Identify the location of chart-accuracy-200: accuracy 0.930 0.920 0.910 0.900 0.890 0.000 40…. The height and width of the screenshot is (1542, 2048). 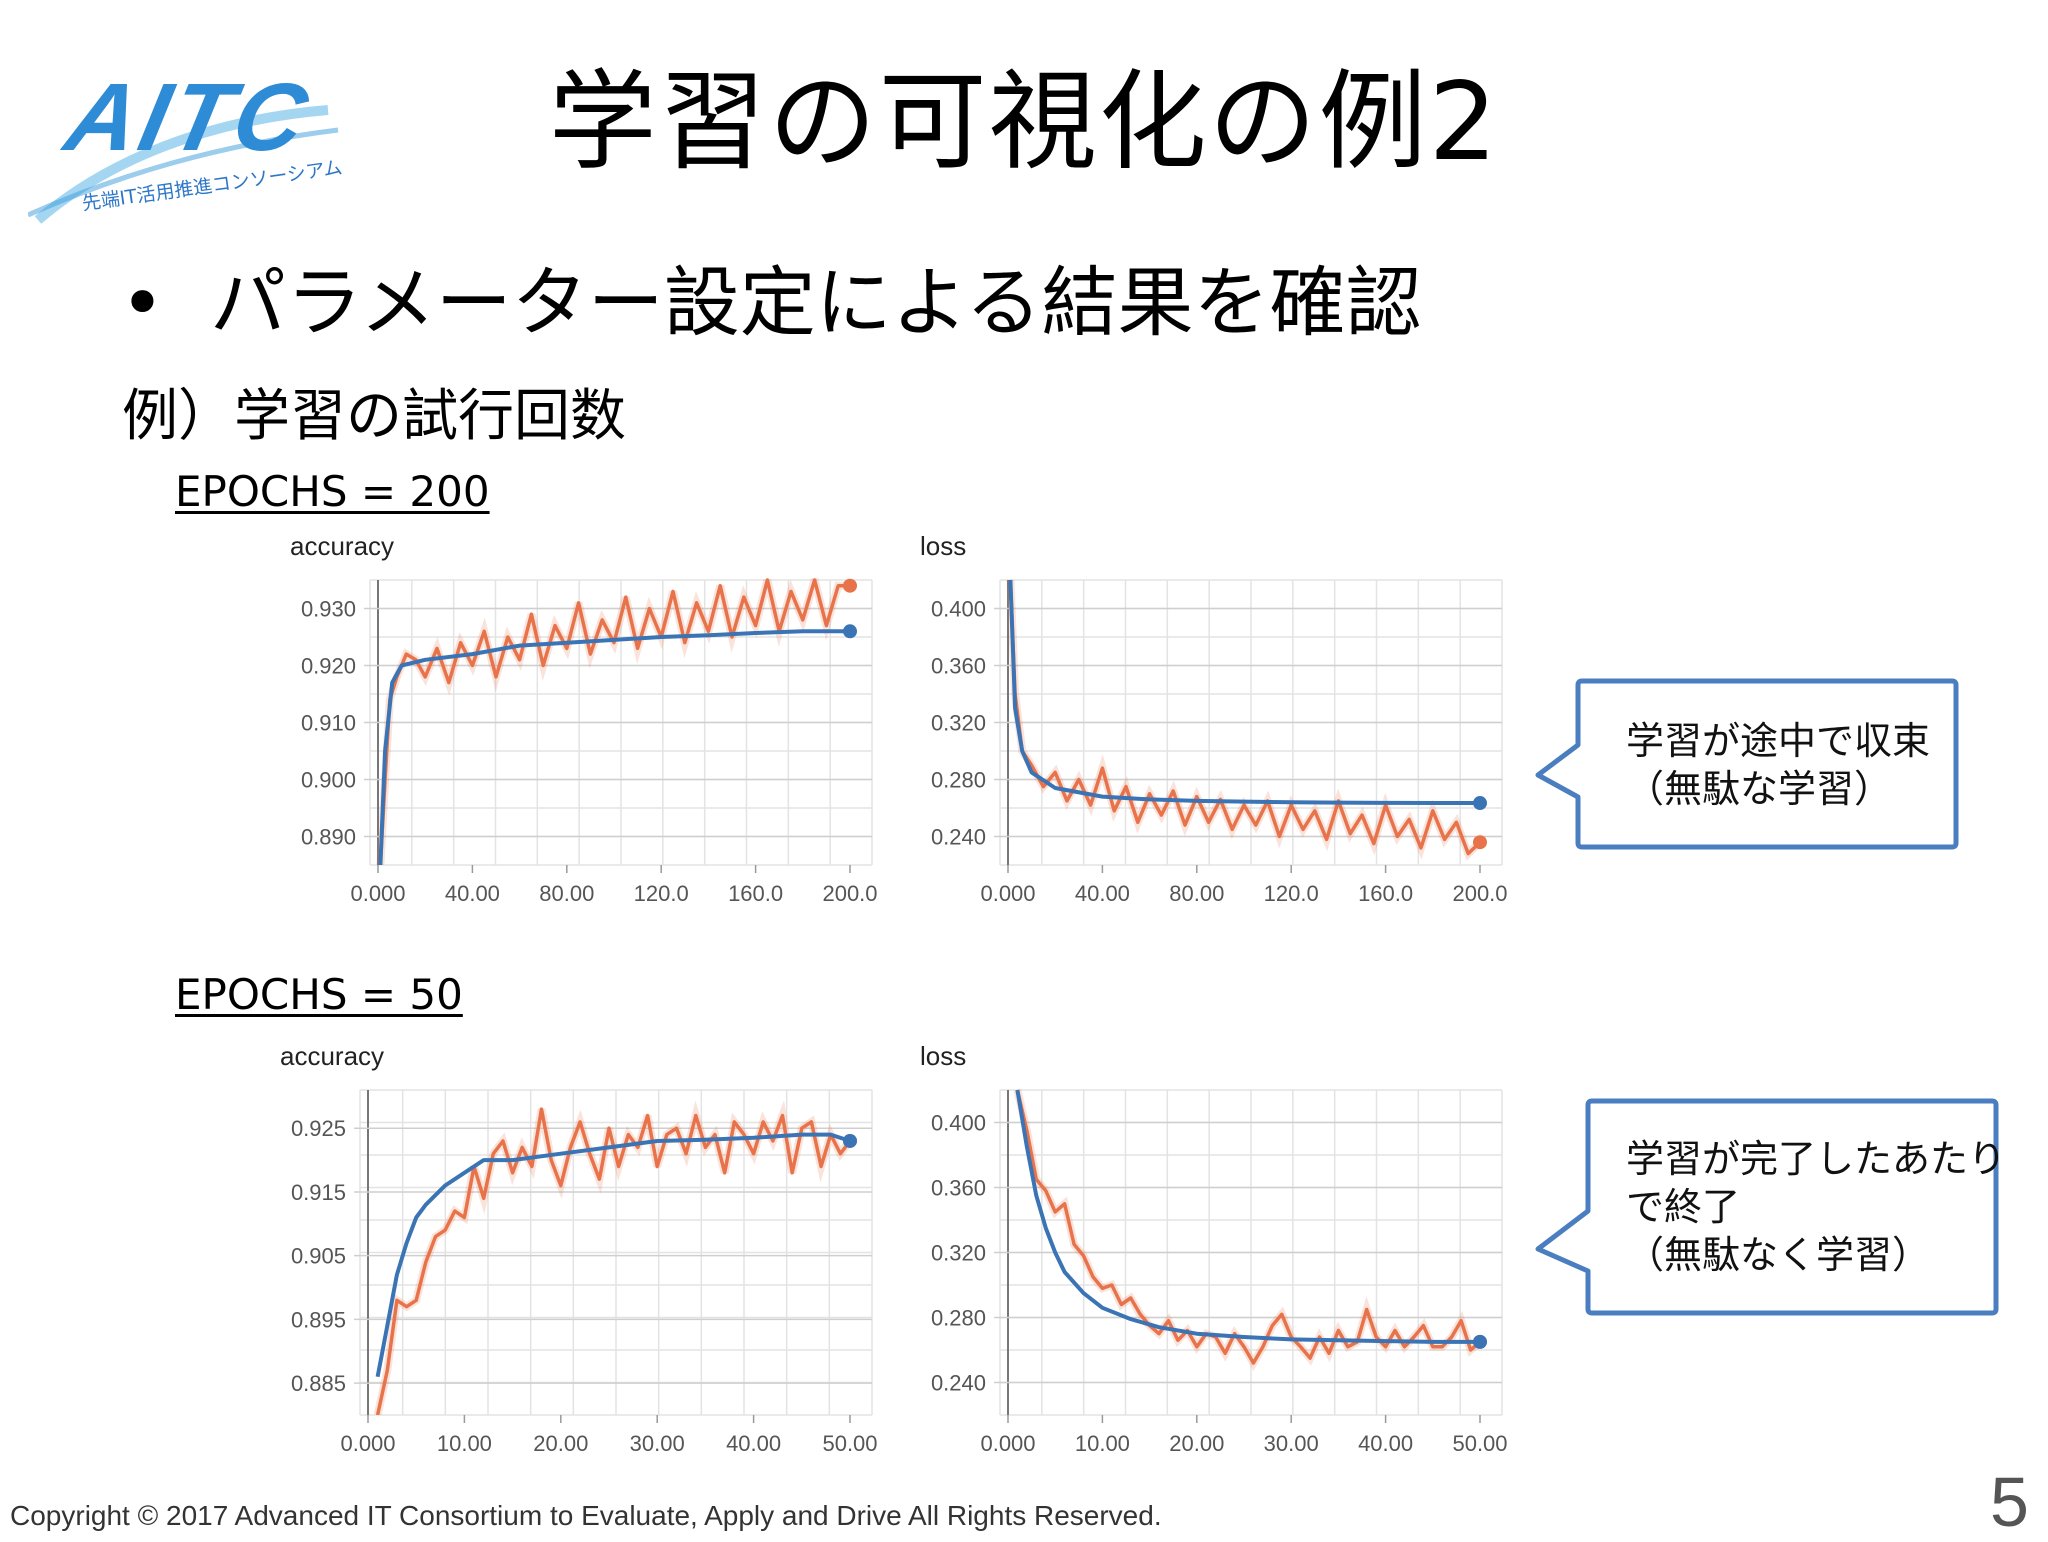
(584, 718).